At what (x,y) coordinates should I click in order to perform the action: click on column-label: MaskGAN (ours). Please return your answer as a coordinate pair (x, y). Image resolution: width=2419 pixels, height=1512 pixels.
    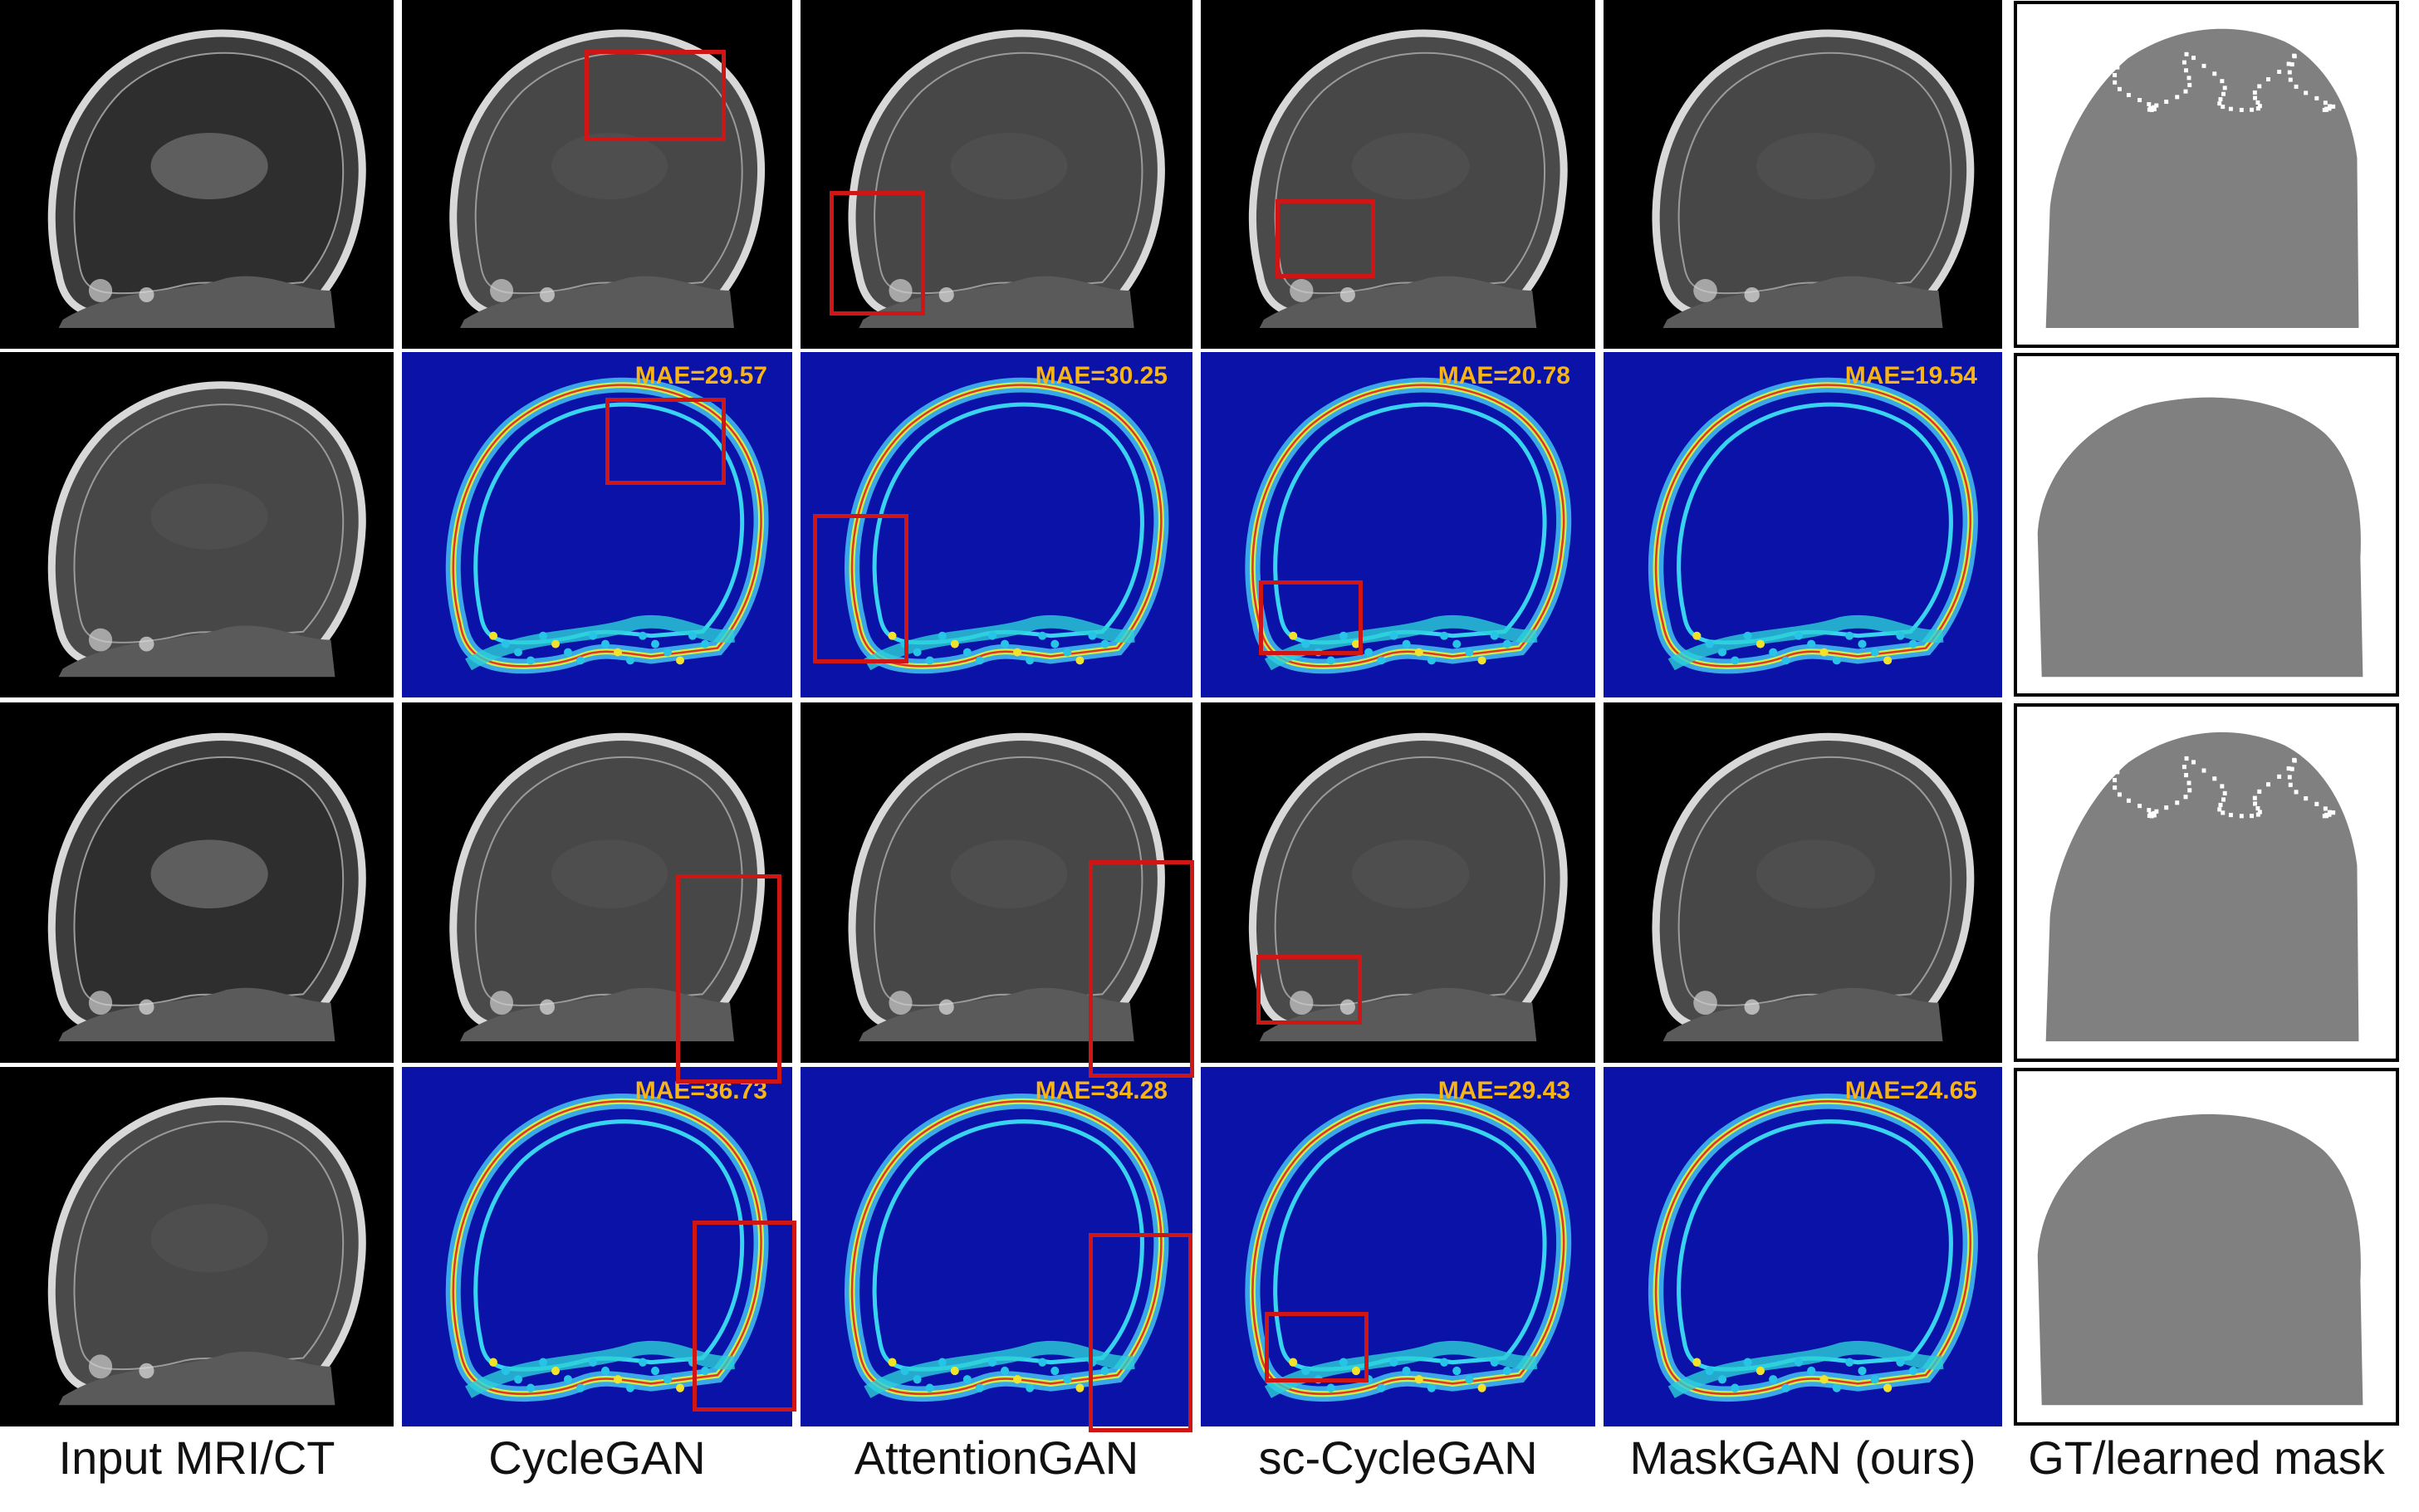
    Looking at the image, I should click on (1802, 1457).